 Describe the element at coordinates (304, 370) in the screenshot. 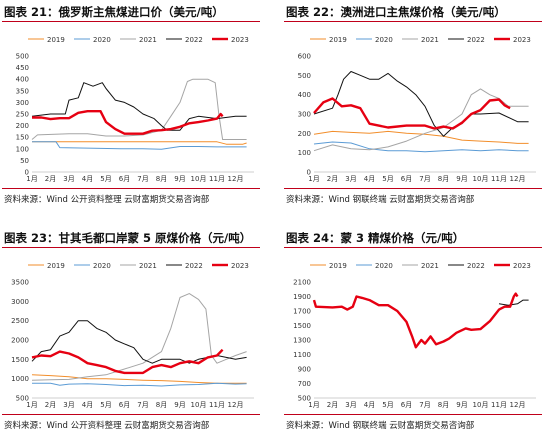

I see `y-tick-label: 900` at that location.